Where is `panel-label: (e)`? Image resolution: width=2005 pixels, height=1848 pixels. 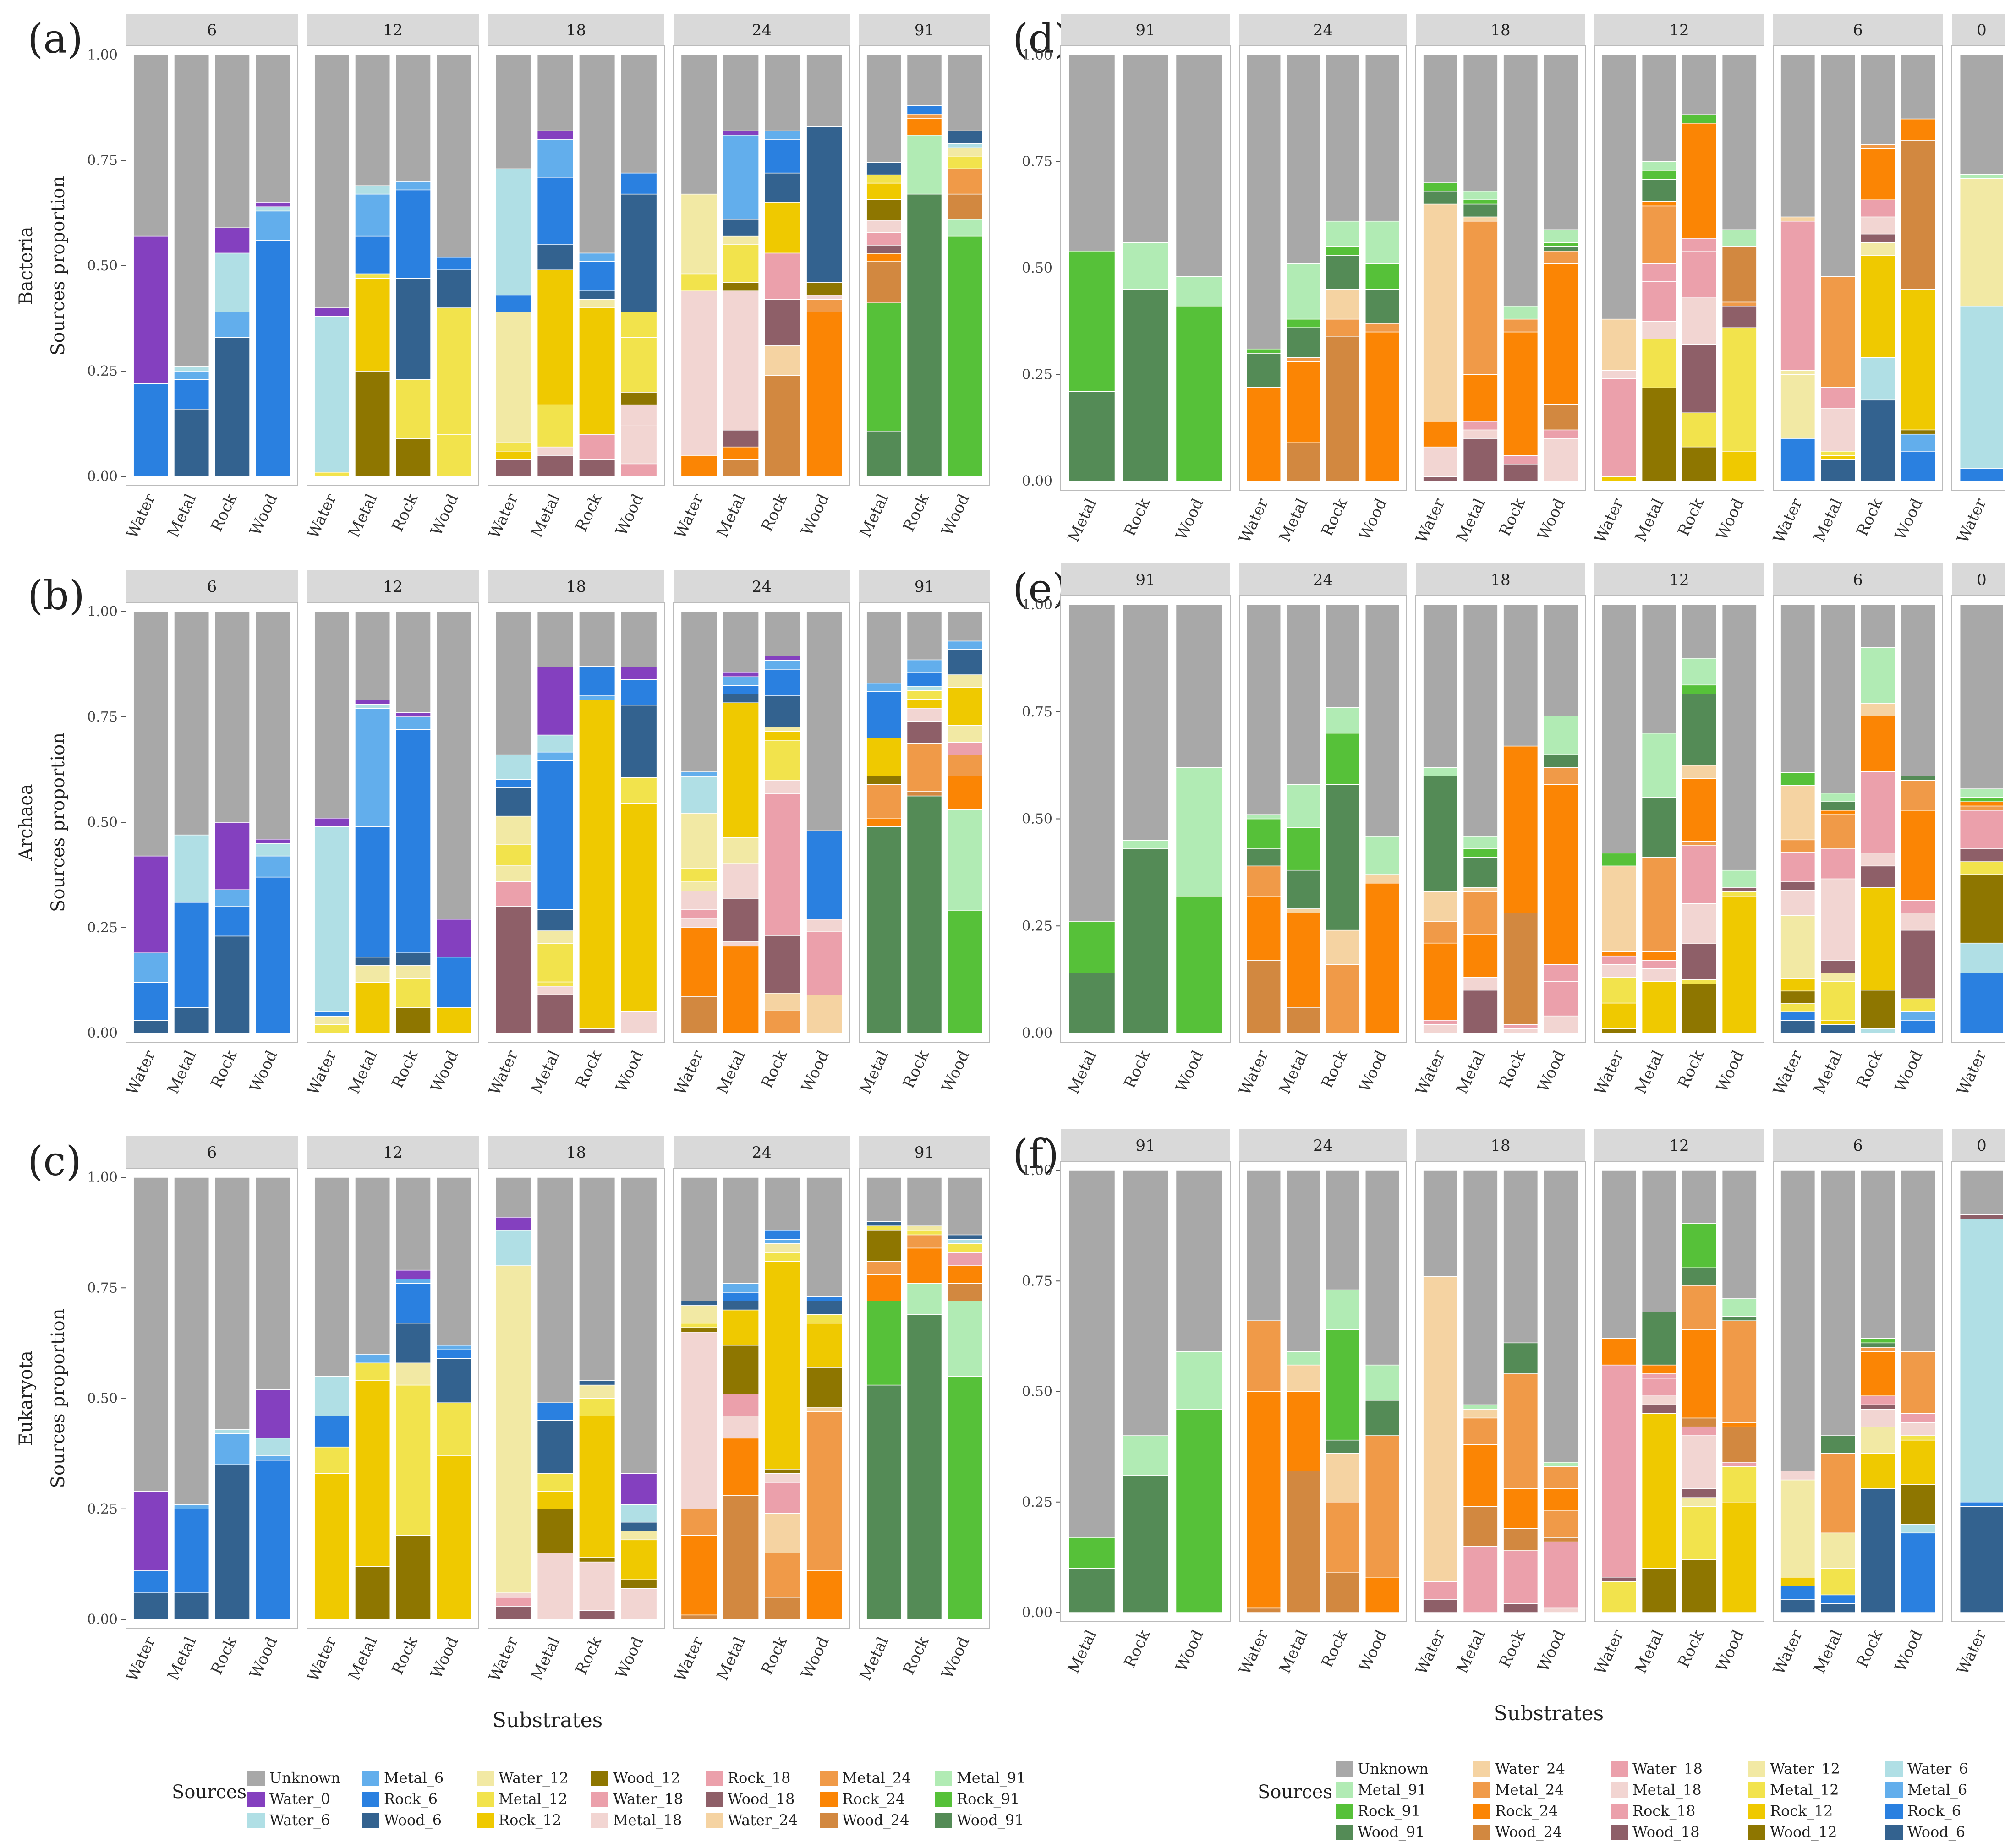
panel-label: (e) is located at coordinates (1040, 588).